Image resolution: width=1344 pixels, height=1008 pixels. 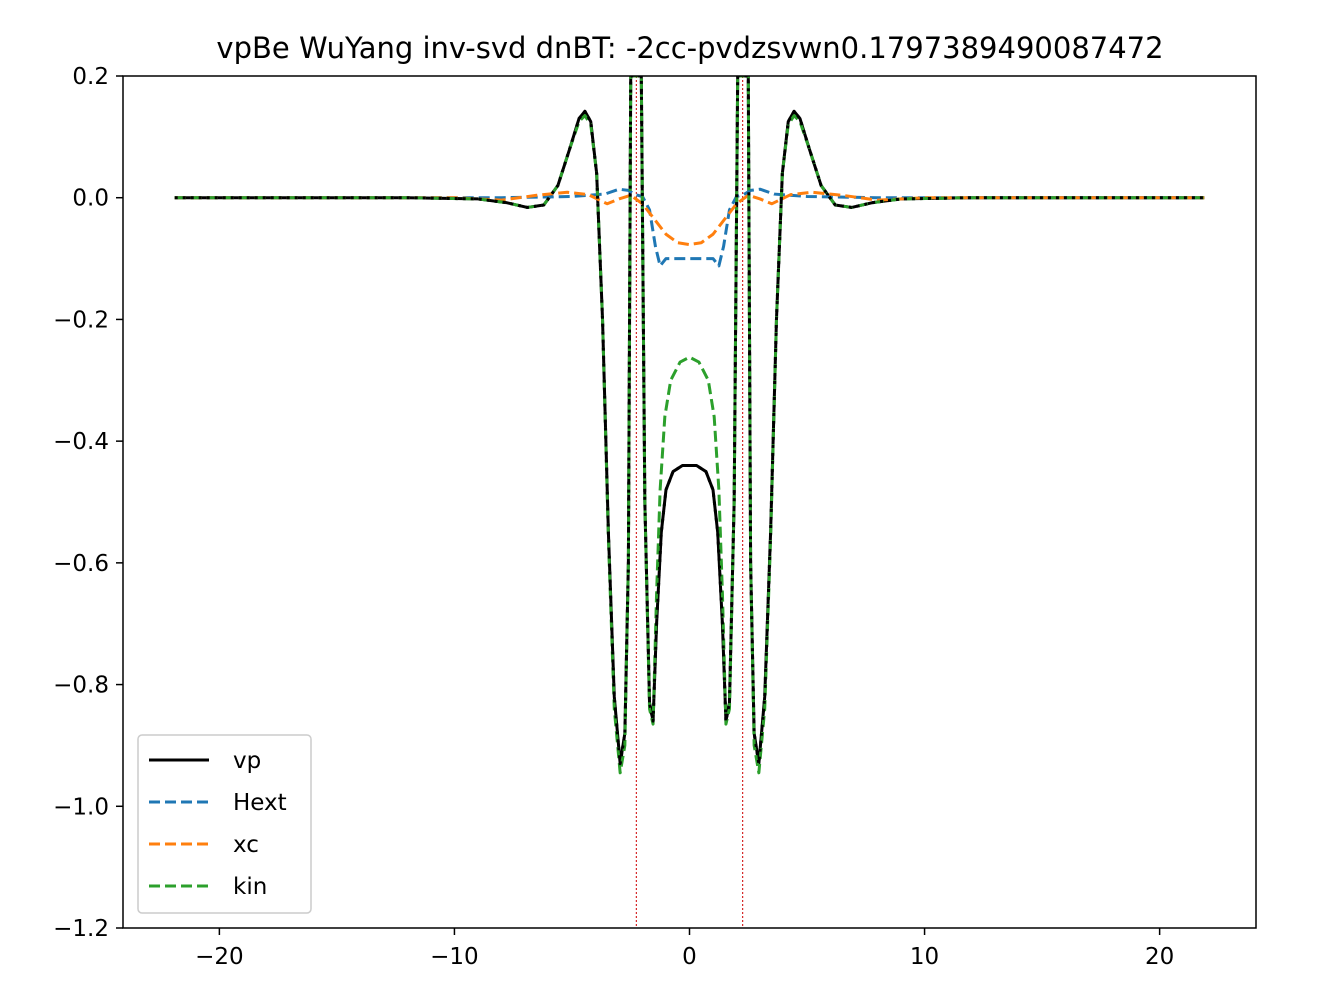 What do you see at coordinates (90, 199) in the screenshot?
I see `y-tick-label: 0.0` at bounding box center [90, 199].